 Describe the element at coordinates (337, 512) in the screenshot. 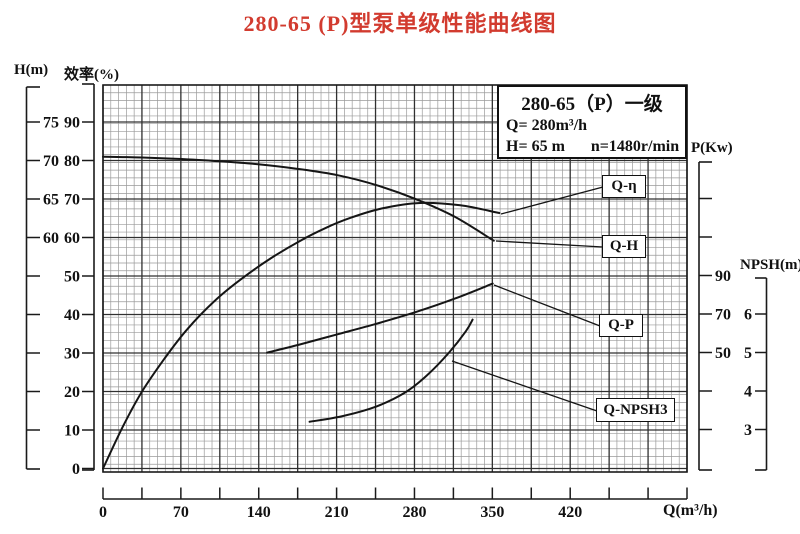

I see `flow-tick-label: 210` at that location.